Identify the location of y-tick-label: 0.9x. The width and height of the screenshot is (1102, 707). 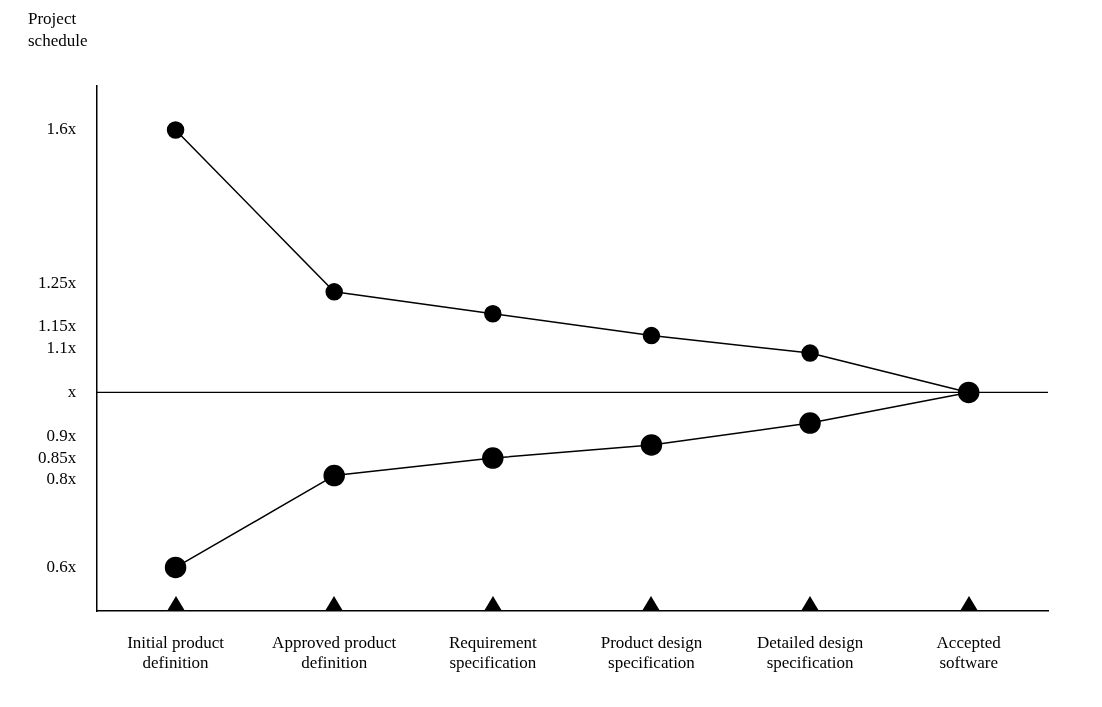
(61, 435).